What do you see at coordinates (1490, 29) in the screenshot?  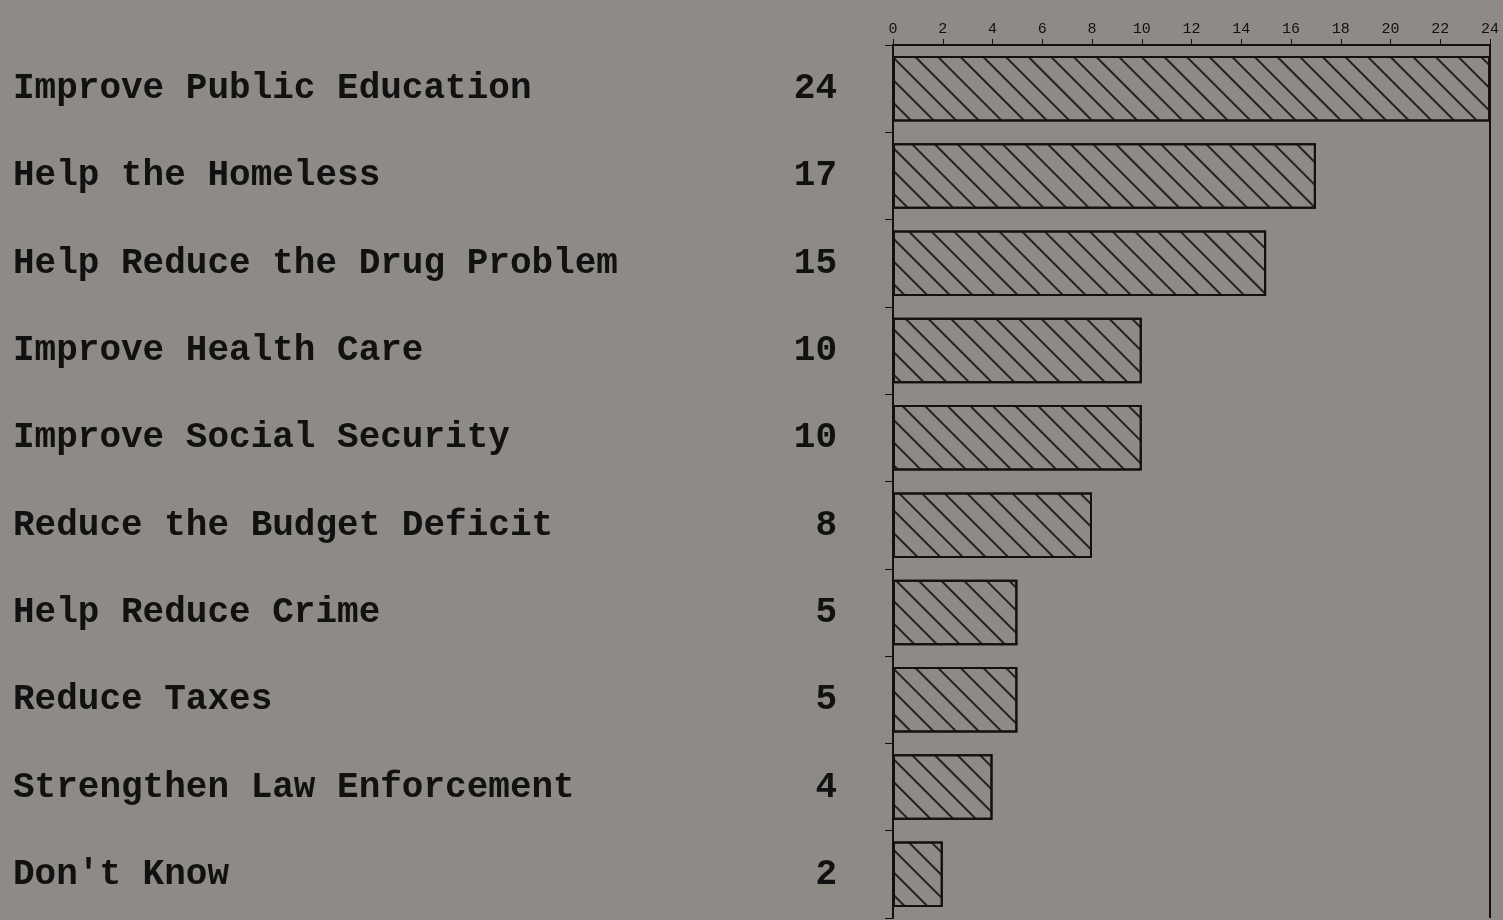 I see `x2-tick-label: 24` at bounding box center [1490, 29].